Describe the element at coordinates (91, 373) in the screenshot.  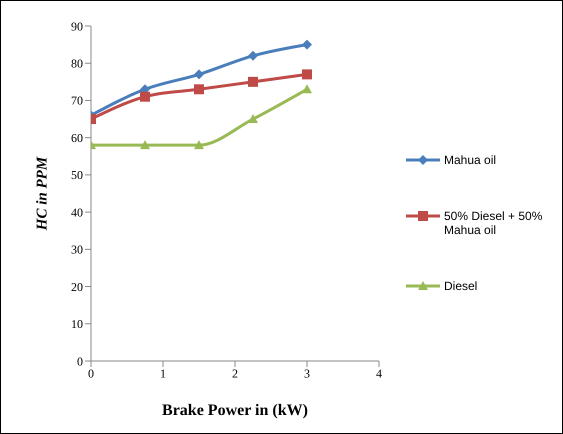
I see `x-tick-label: 0` at that location.